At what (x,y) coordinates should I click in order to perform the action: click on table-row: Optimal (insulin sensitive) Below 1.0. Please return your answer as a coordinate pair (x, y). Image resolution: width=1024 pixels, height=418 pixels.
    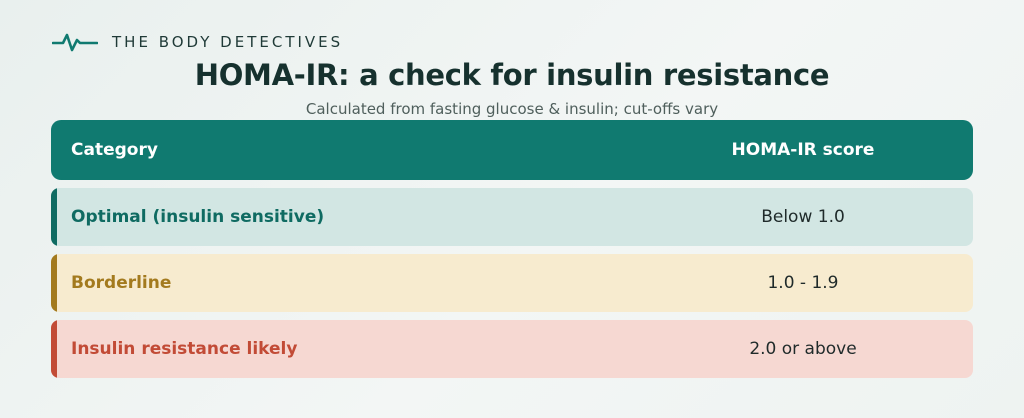
    Looking at the image, I should click on (512, 217).